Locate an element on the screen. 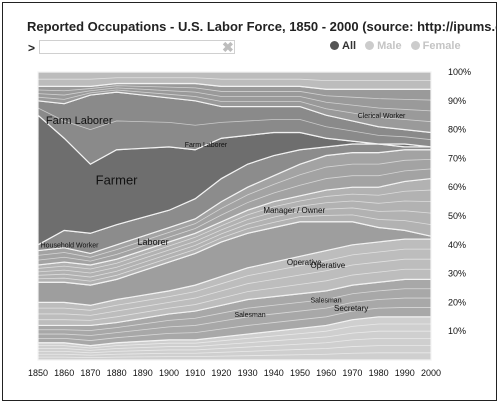  y-tick-label: 30% is located at coordinates (457, 274).